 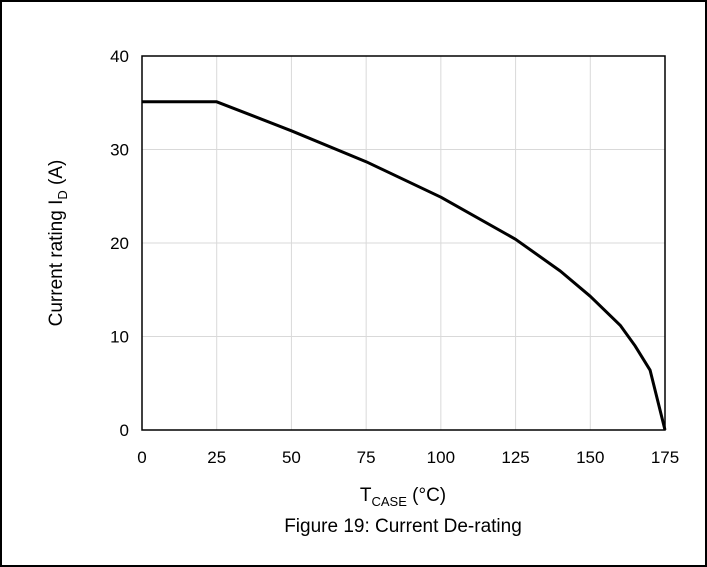 I want to click on x-axis-label: TCASE (°C), so click(x=403, y=497).